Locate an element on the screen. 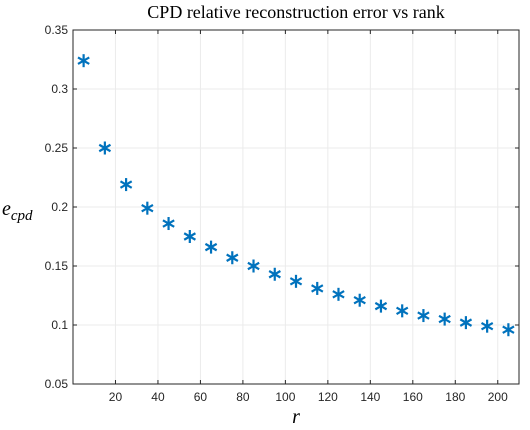 The height and width of the screenshot is (430, 530). x-tick-label: 80 is located at coordinates (243, 397).